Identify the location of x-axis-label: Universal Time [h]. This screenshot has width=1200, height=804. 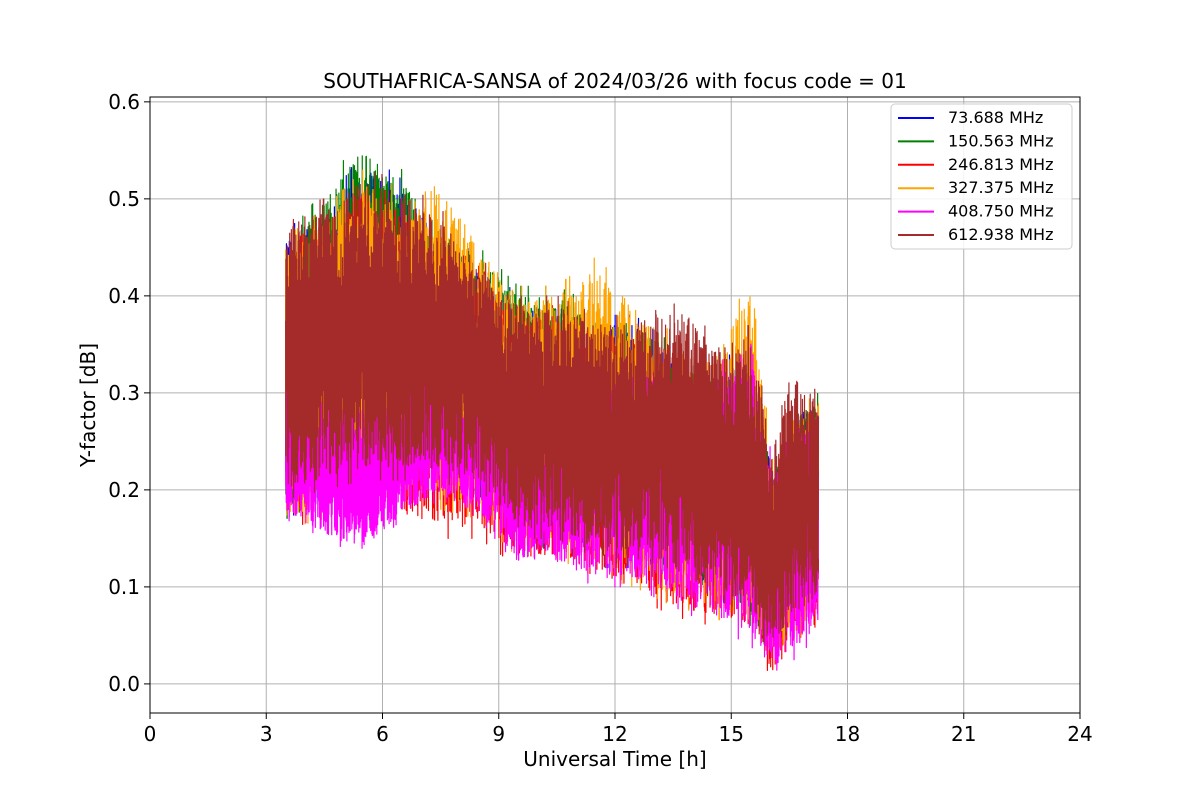
(614, 759).